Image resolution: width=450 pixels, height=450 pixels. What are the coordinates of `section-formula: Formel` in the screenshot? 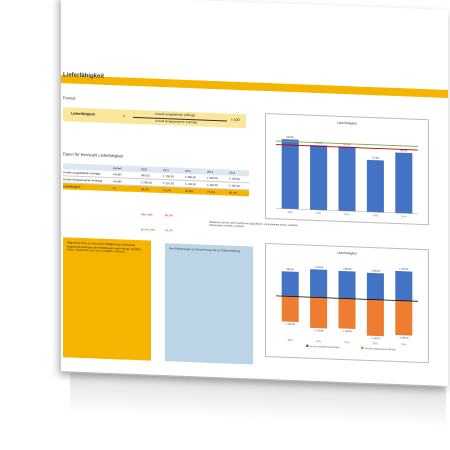 It's located at (69, 98).